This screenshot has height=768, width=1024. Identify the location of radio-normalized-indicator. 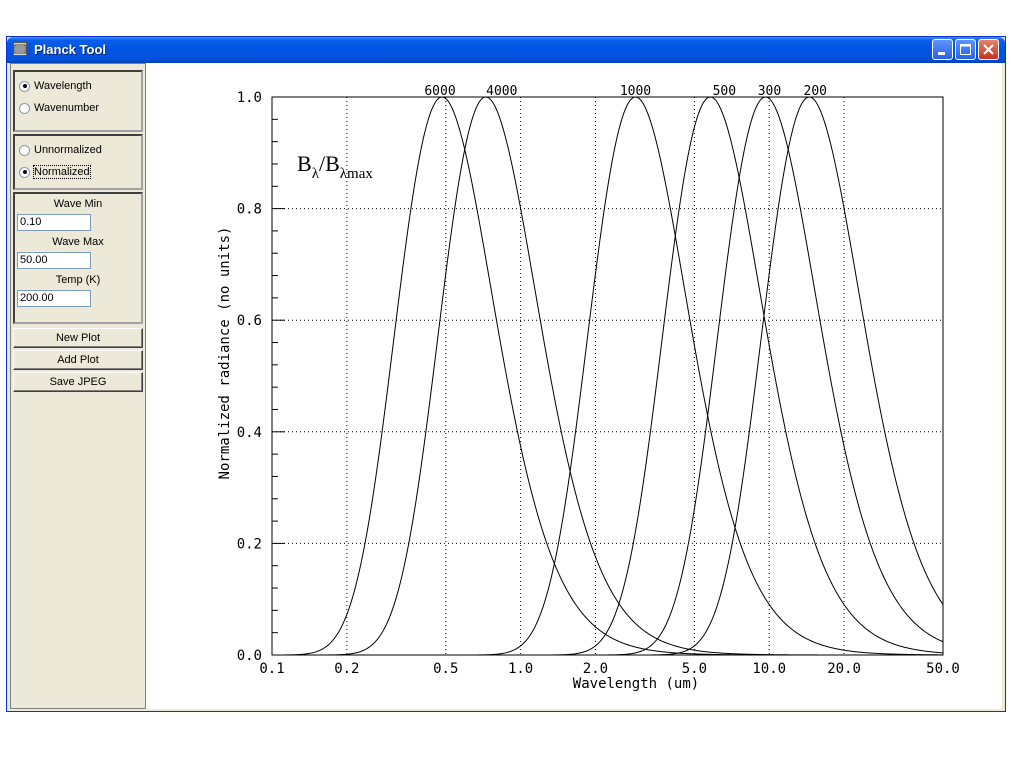
(24, 172).